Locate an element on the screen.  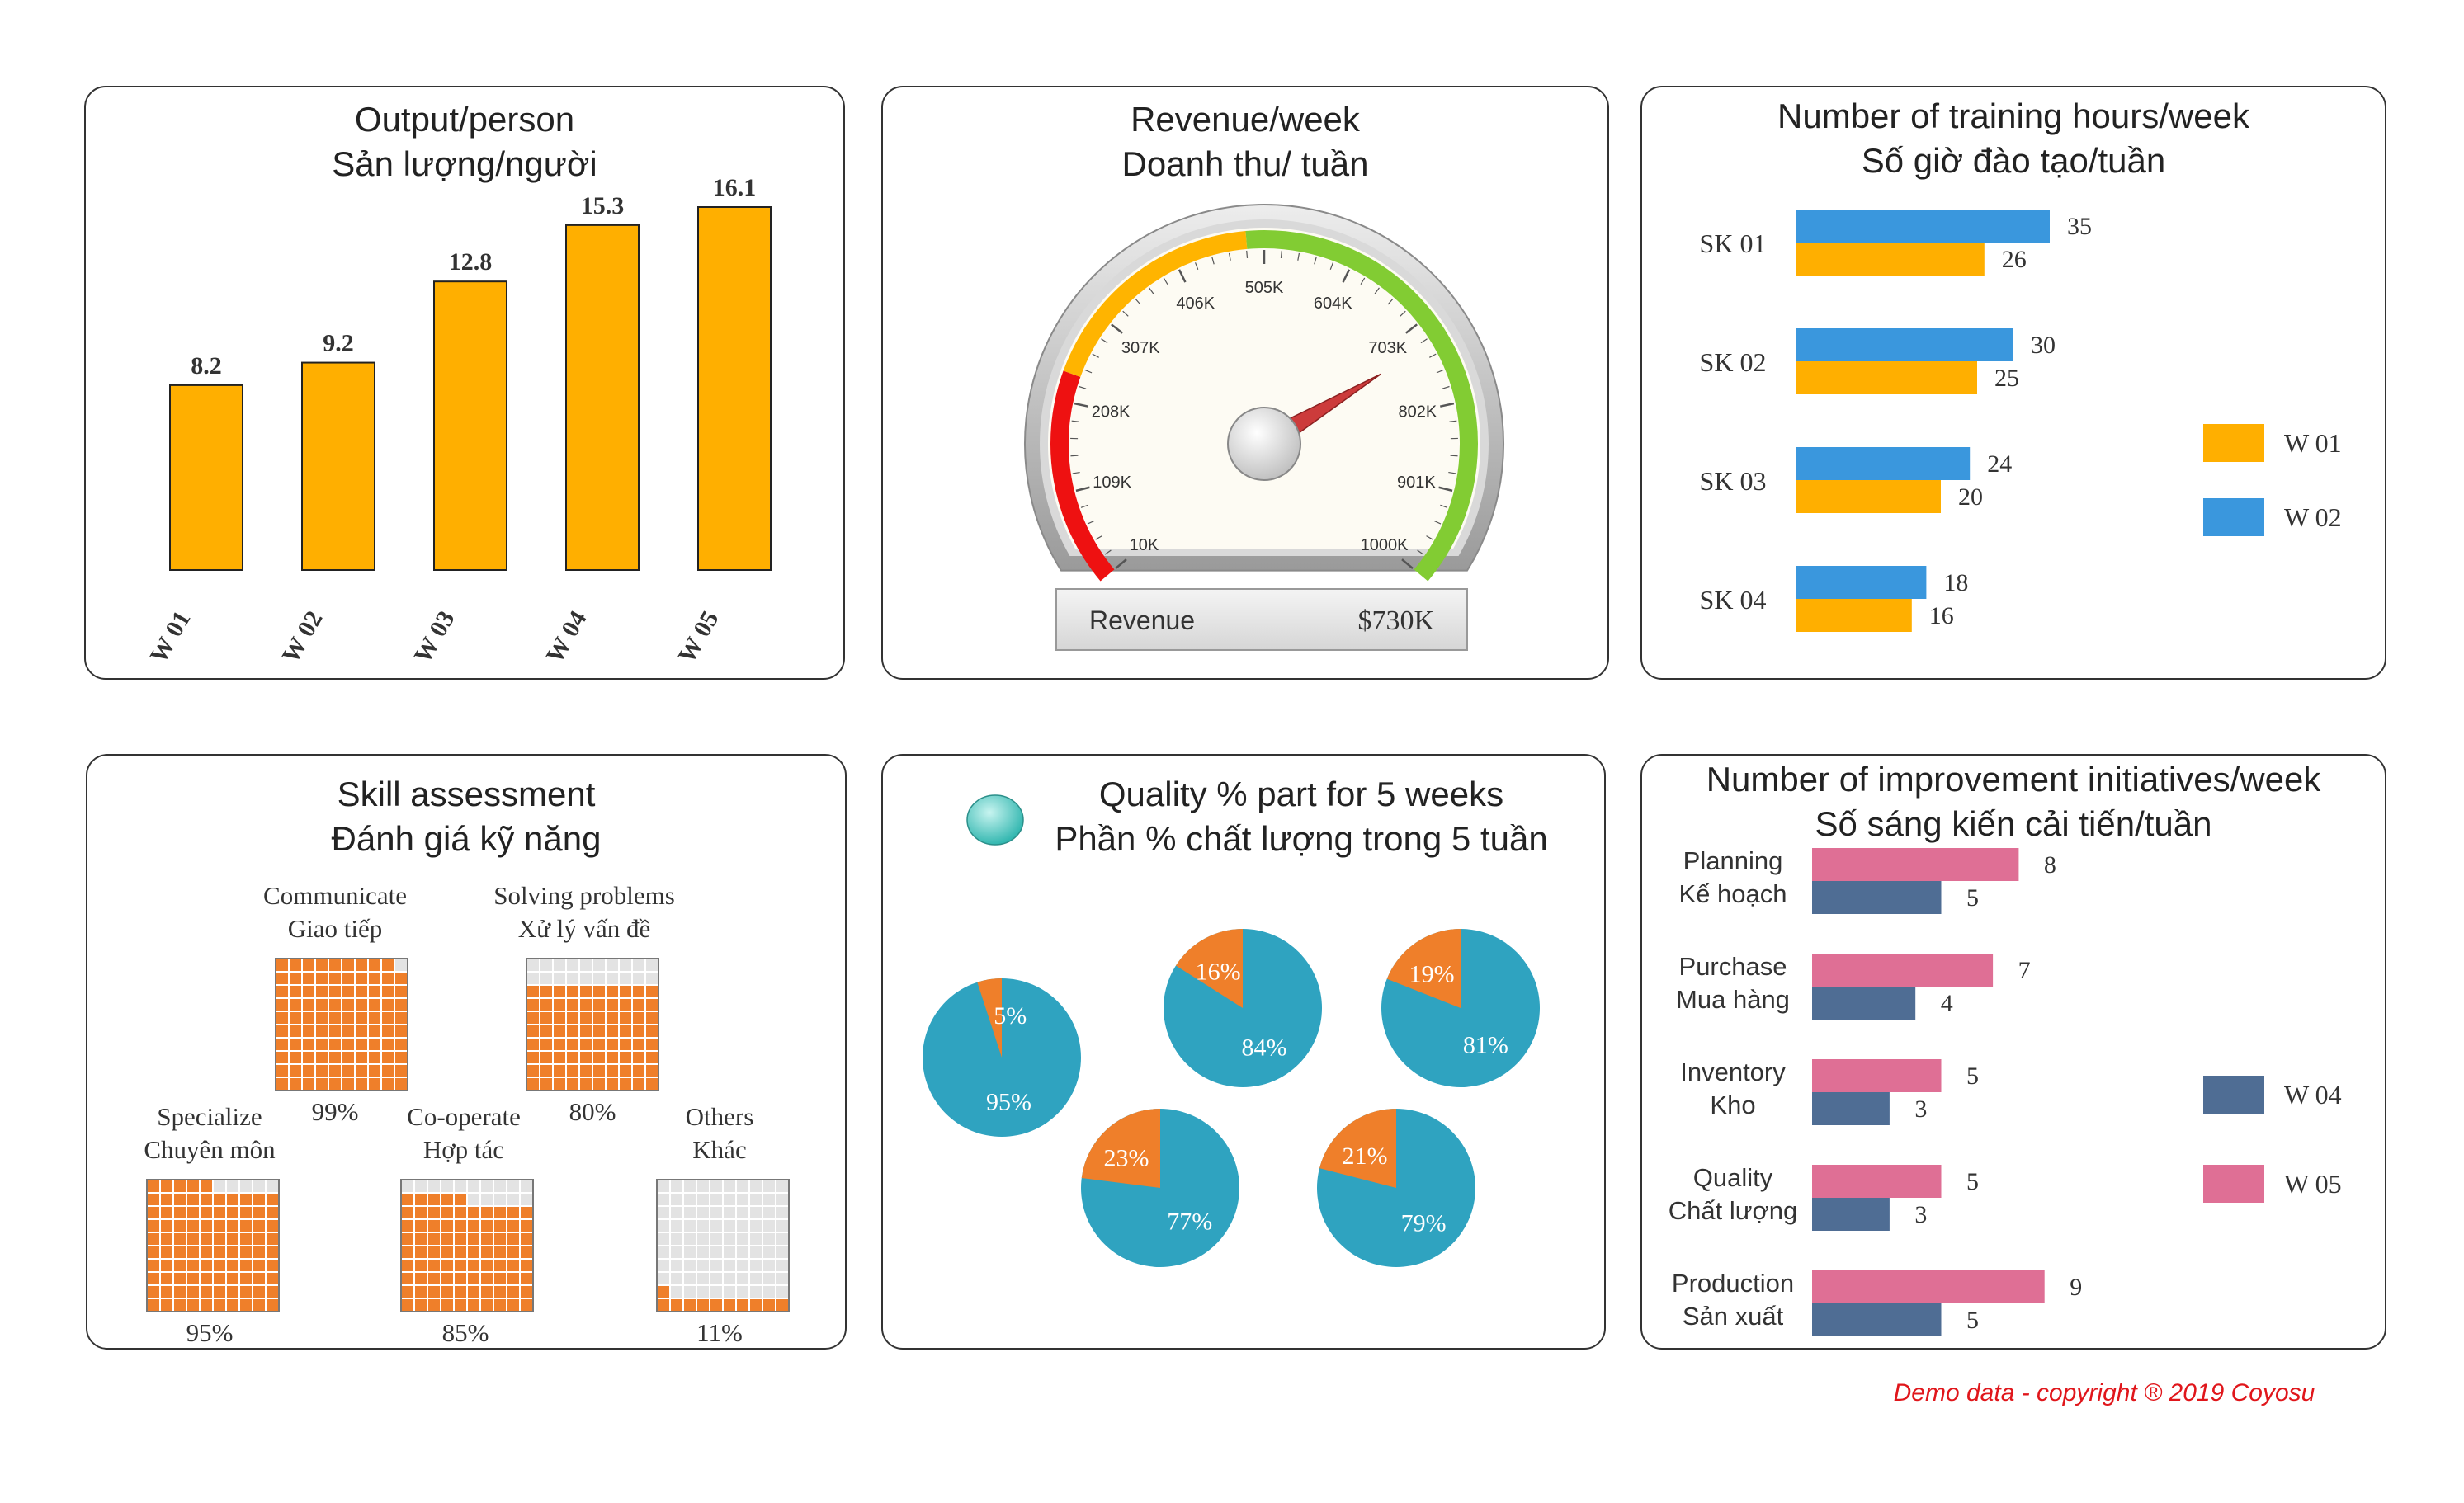
improvement-legend-swatch is located at coordinates (2233, 1095).